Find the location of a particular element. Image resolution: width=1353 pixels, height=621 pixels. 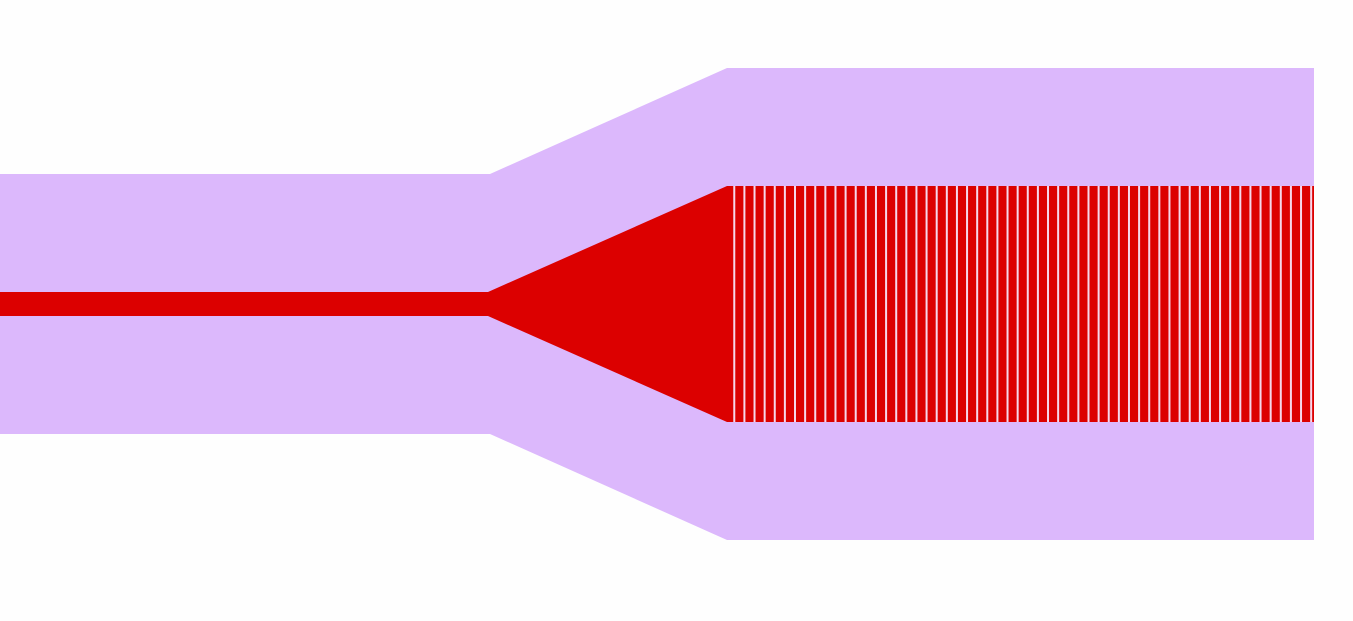

waveguide-core is located at coordinates (246, 304).